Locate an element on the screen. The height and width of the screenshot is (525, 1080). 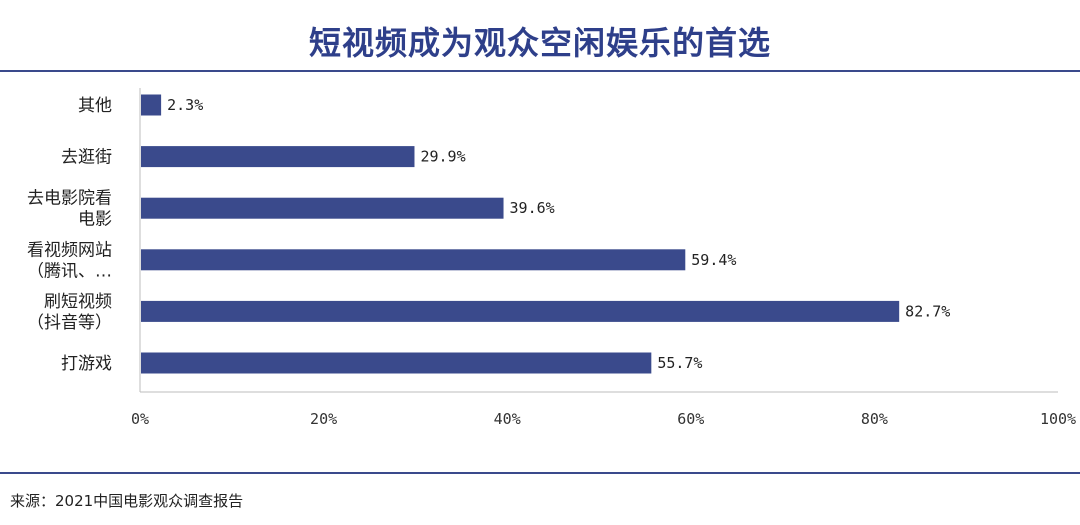
title-divider is located at coordinates (540, 71).